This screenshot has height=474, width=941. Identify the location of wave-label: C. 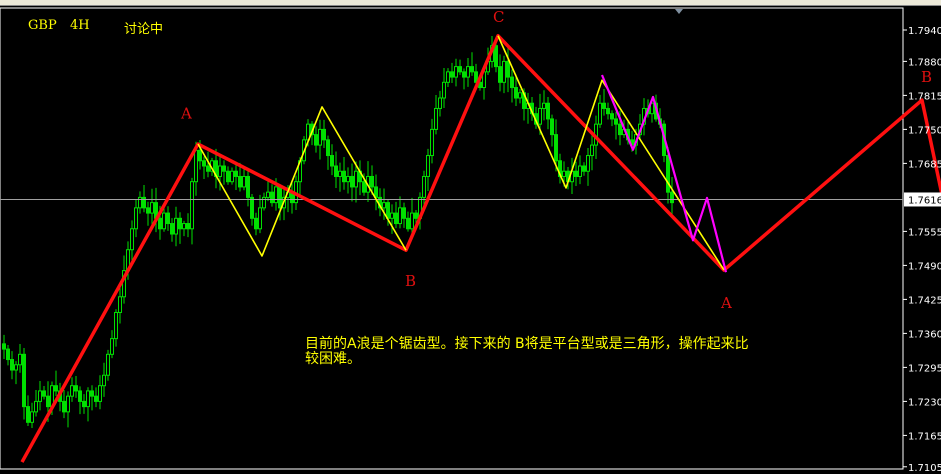
(498, 17).